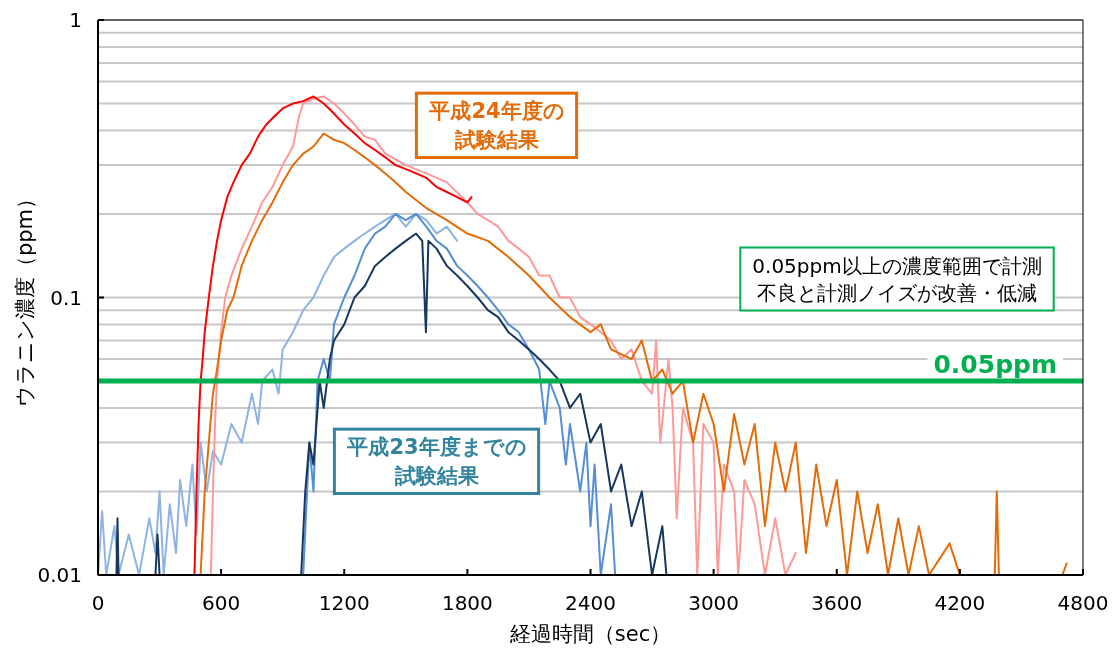  Describe the element at coordinates (98, 603) in the screenshot. I see `x-tick-label: 0` at that location.